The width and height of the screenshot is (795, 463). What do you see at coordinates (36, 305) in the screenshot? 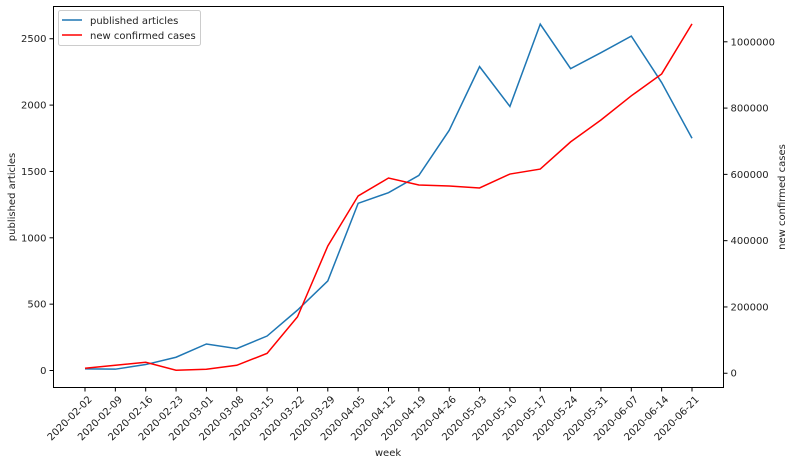
I see `y-left-tick-label: 500` at bounding box center [36, 305].